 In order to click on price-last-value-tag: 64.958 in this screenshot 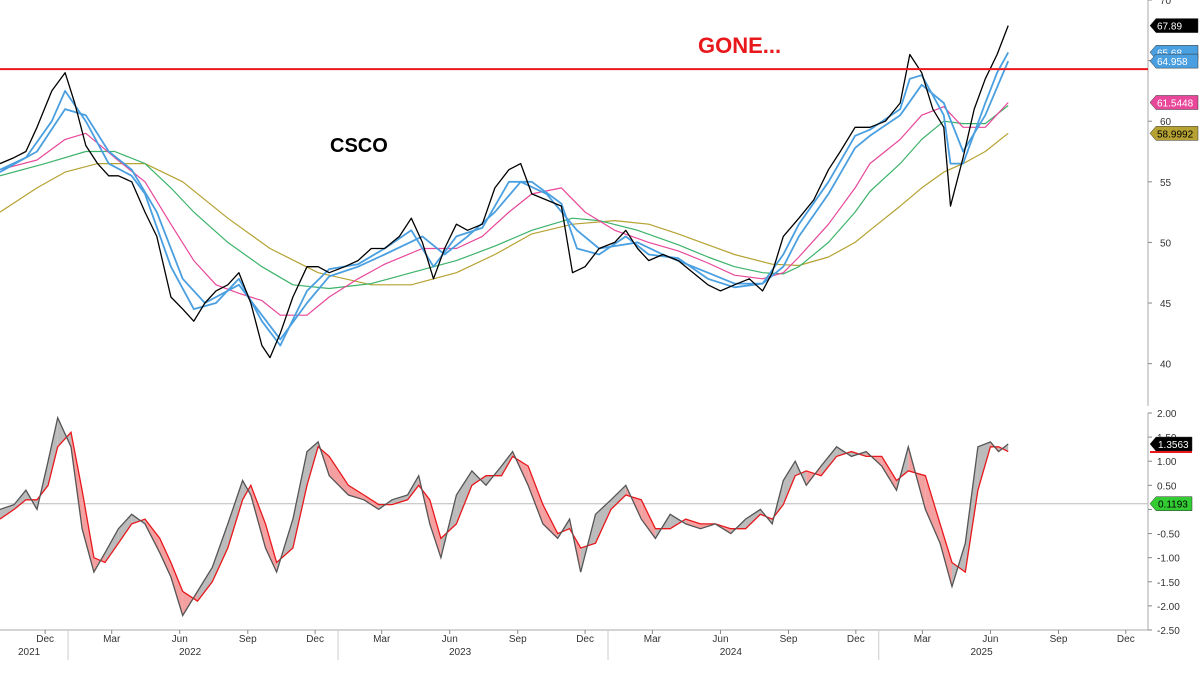, I will do `click(1174, 61)`.